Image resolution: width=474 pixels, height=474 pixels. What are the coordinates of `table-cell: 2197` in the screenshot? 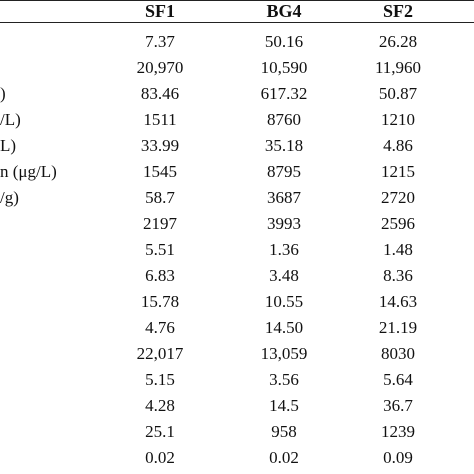 It's located at (160, 223).